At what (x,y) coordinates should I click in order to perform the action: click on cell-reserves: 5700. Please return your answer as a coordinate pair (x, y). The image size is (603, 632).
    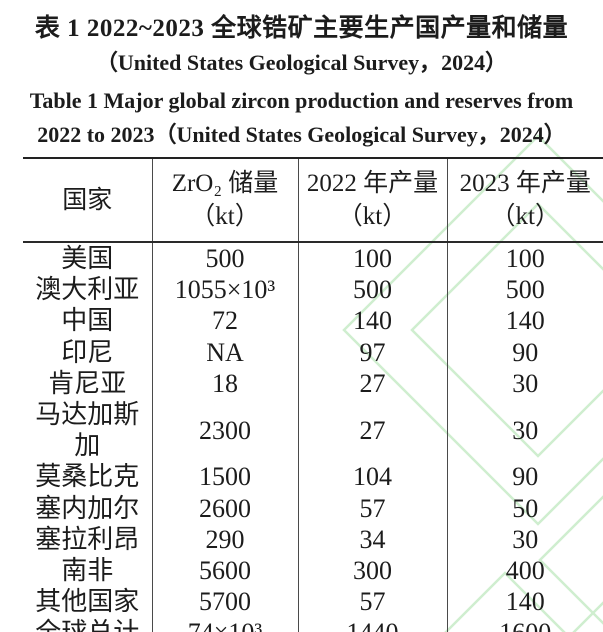
    Looking at the image, I should click on (225, 602).